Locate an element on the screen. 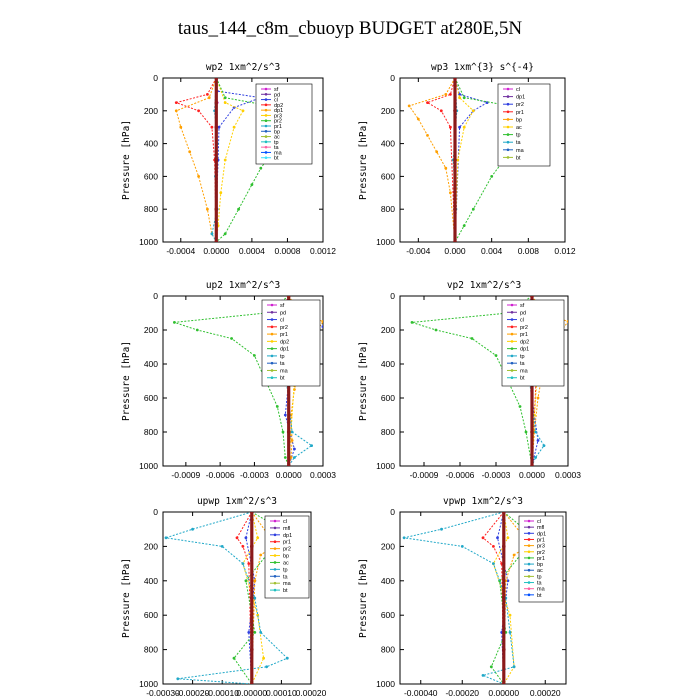  legend-entry: bp is located at coordinates (277, 132).